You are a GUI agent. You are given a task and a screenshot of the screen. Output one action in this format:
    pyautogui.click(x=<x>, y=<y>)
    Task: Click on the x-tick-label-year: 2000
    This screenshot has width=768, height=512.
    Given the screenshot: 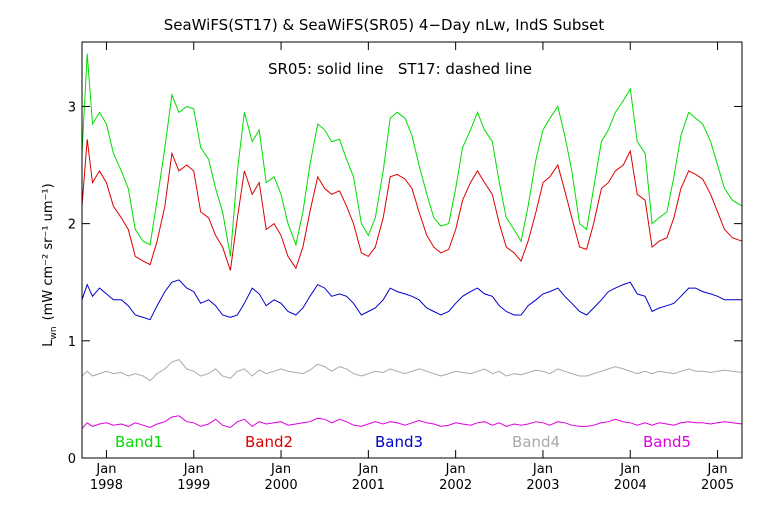 What is the action you would take?
    pyautogui.click(x=281, y=485)
    